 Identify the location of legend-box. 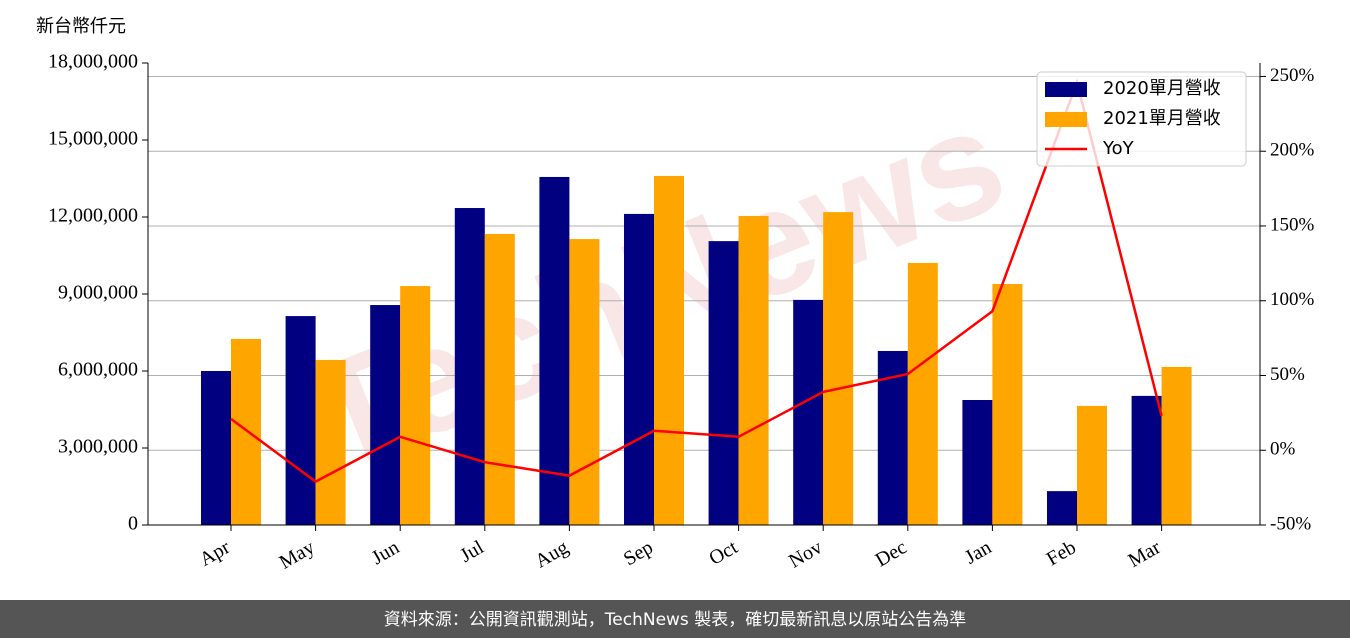
(1141, 119).